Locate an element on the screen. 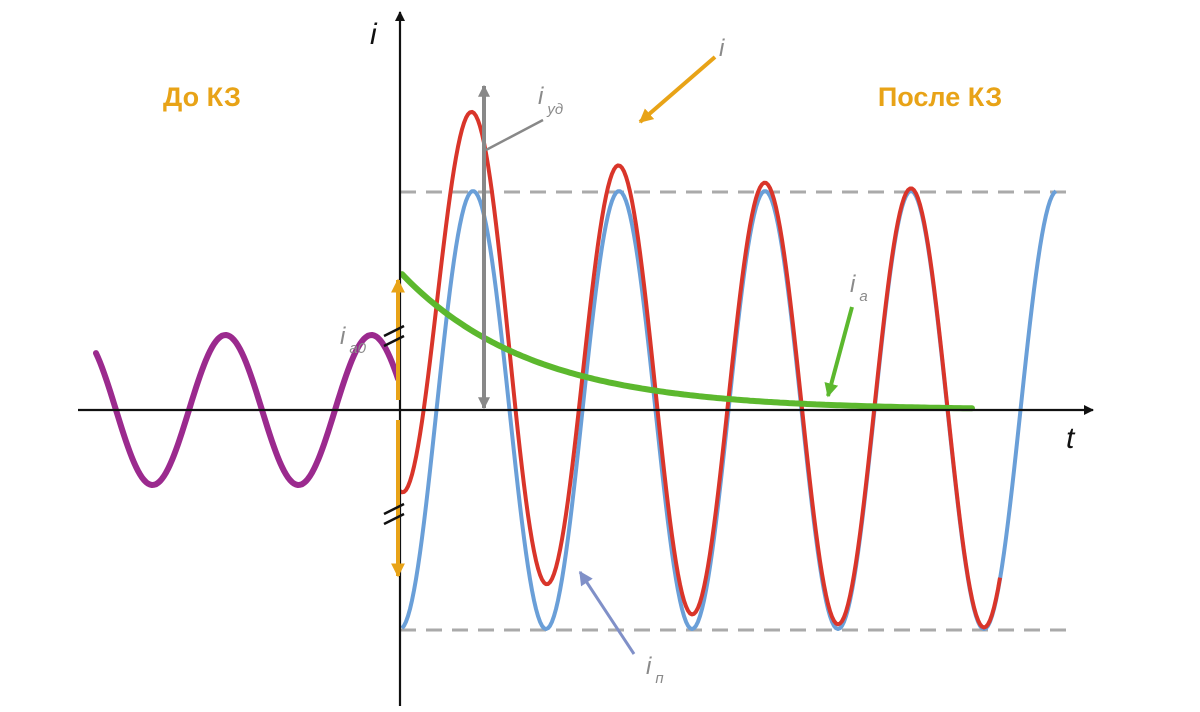 The height and width of the screenshot is (712, 1200). aperiodic-current-curve is located at coordinates (687, 341).